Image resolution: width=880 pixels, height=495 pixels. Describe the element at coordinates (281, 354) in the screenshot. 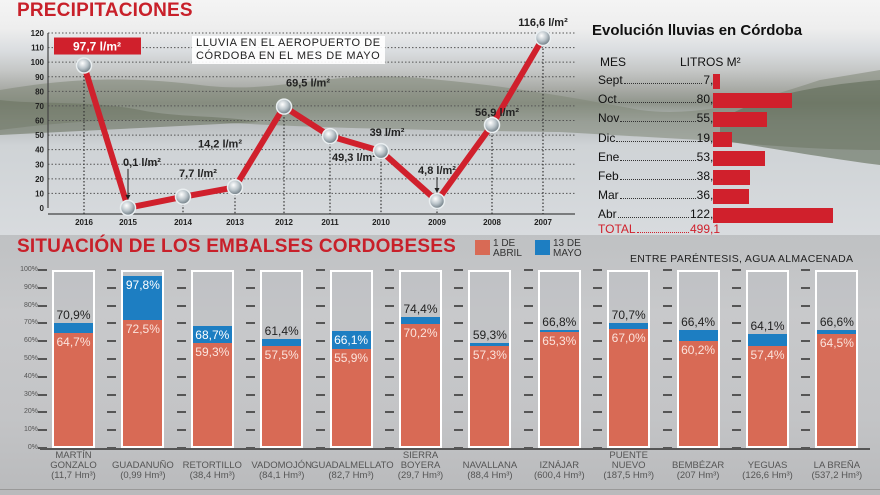

I see `label-april: 57,5%` at that location.